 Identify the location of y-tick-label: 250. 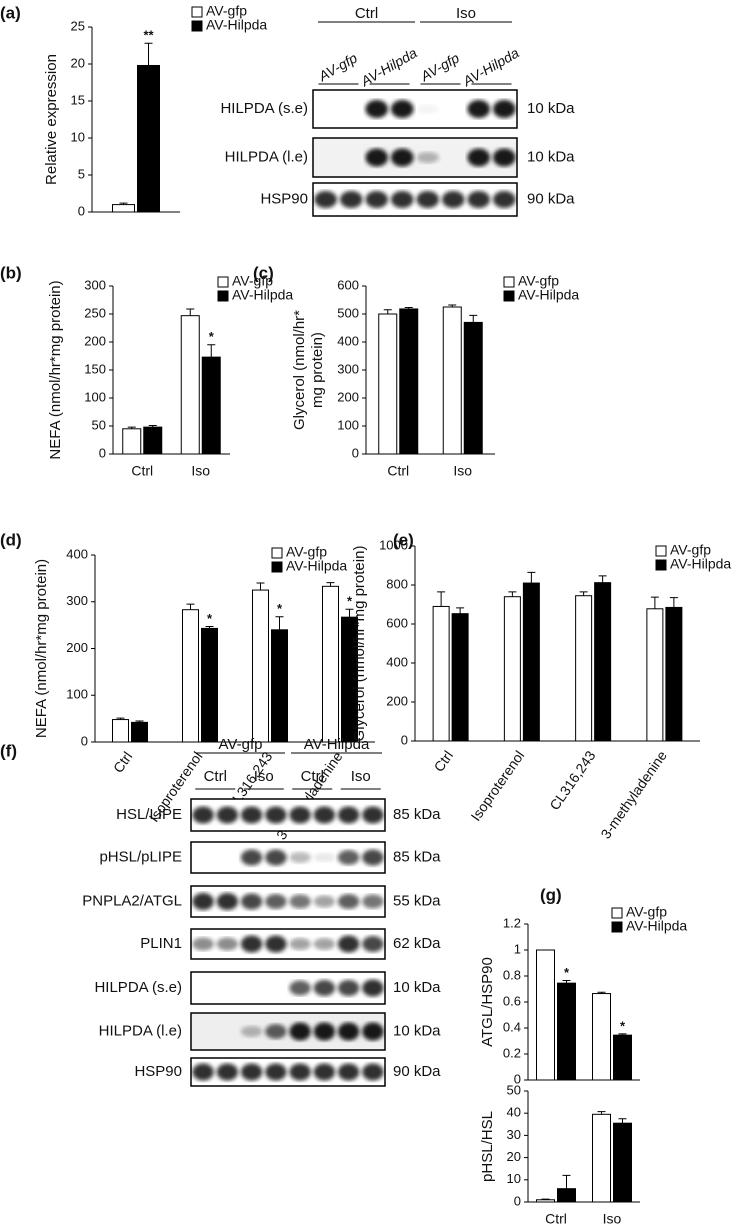
(95, 312).